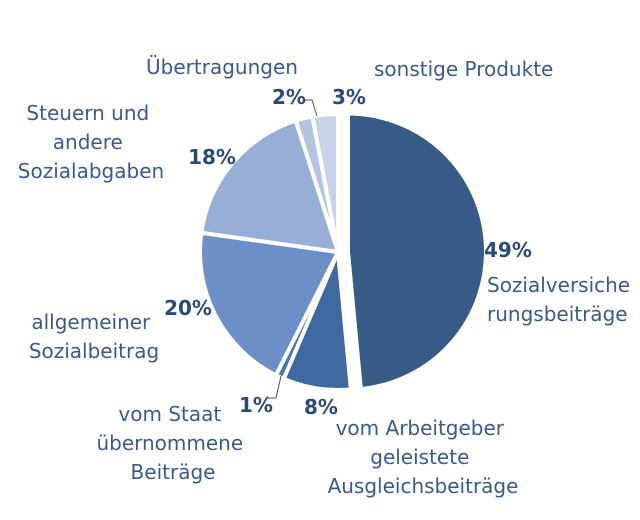 The width and height of the screenshot is (640, 520). I want to click on slice-label-allgemeiner: allgemeiner Sozialbeitrag, so click(94, 336).